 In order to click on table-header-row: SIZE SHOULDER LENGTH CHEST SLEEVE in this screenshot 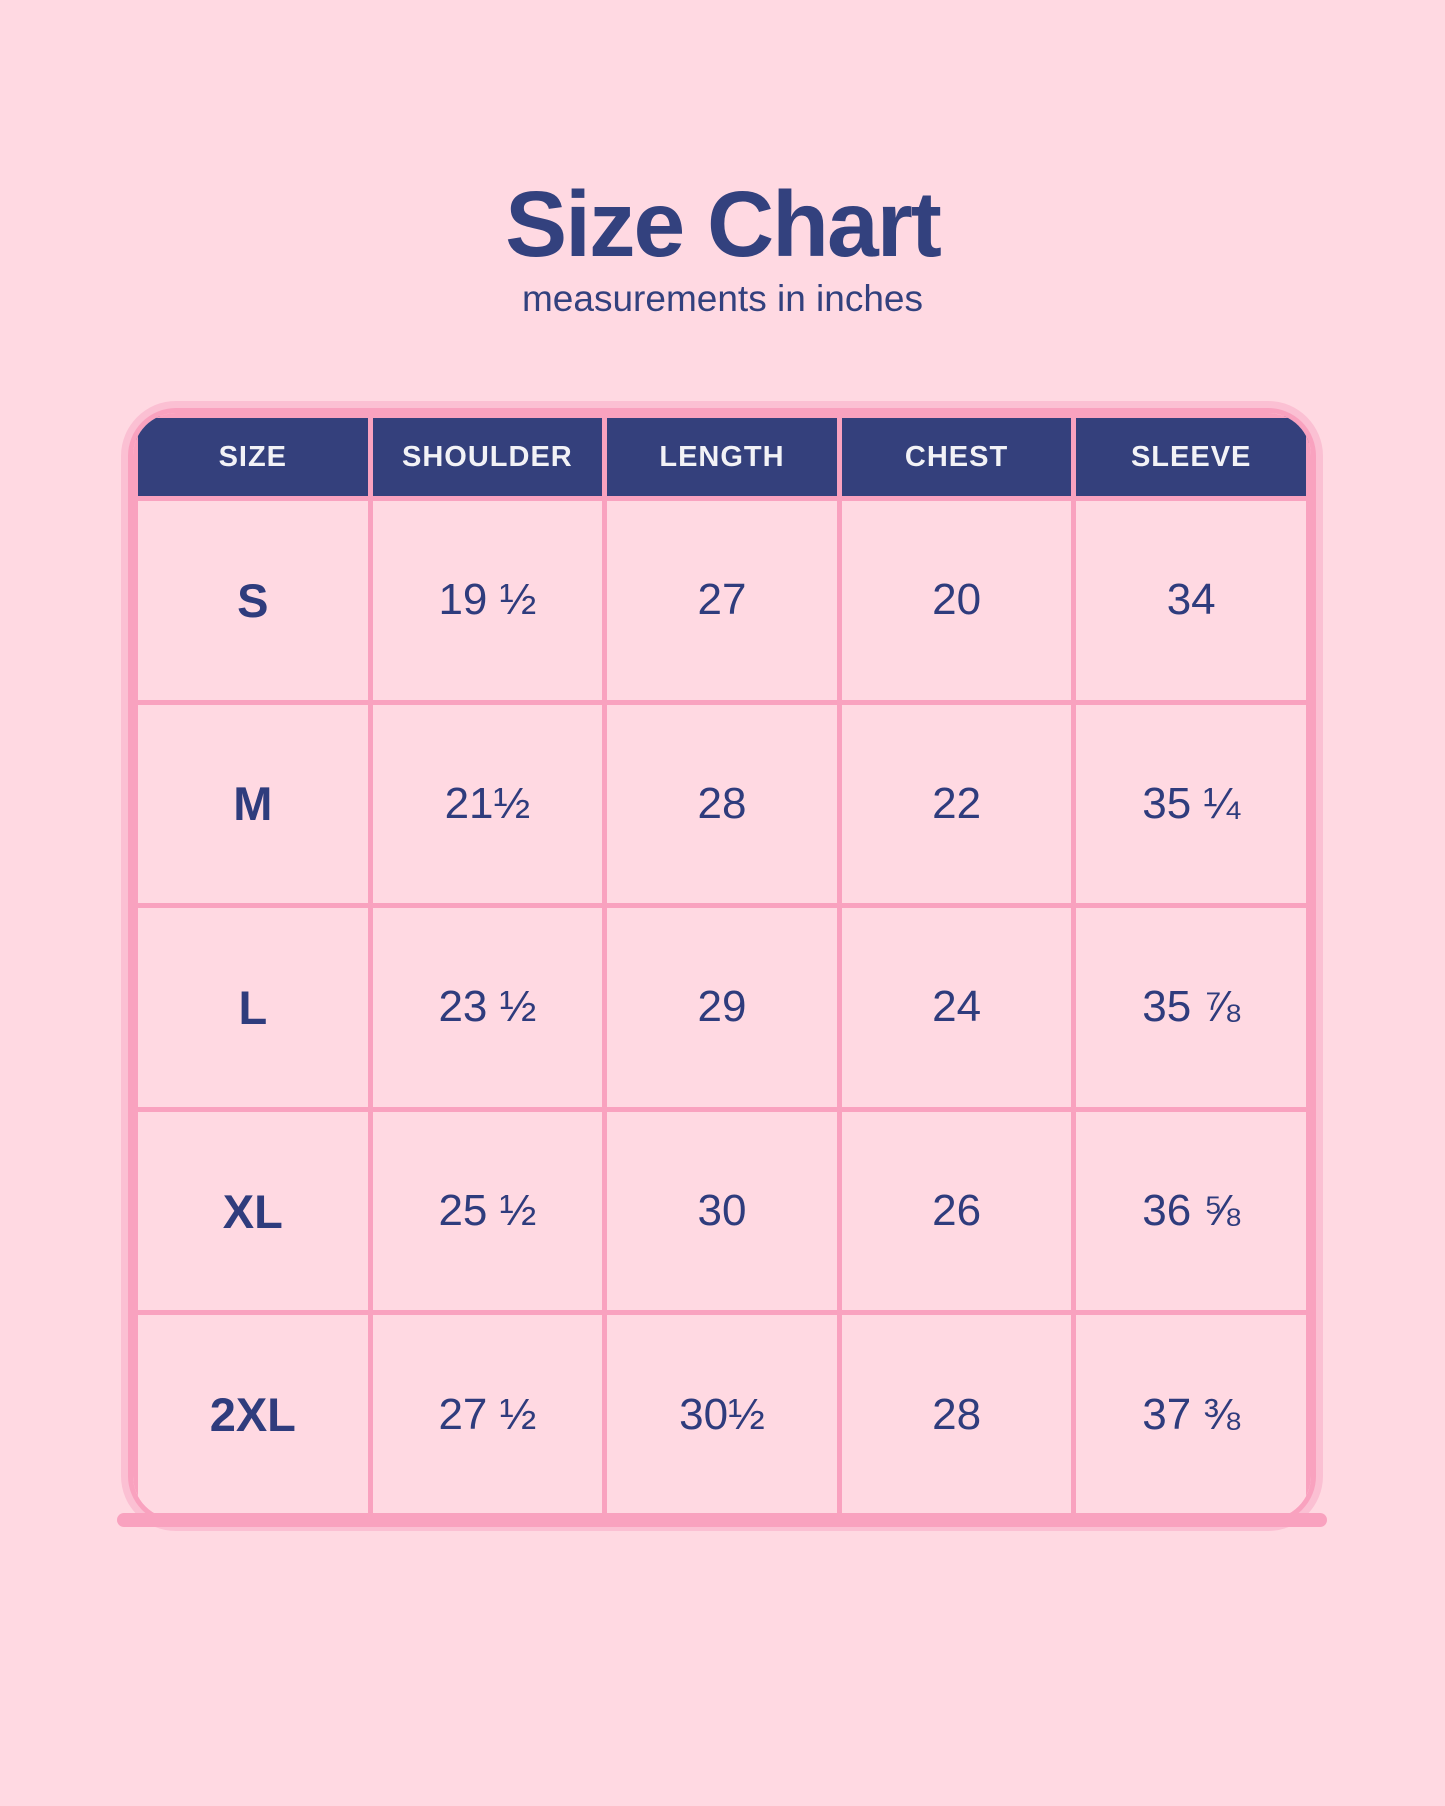, I will do `click(722, 457)`.